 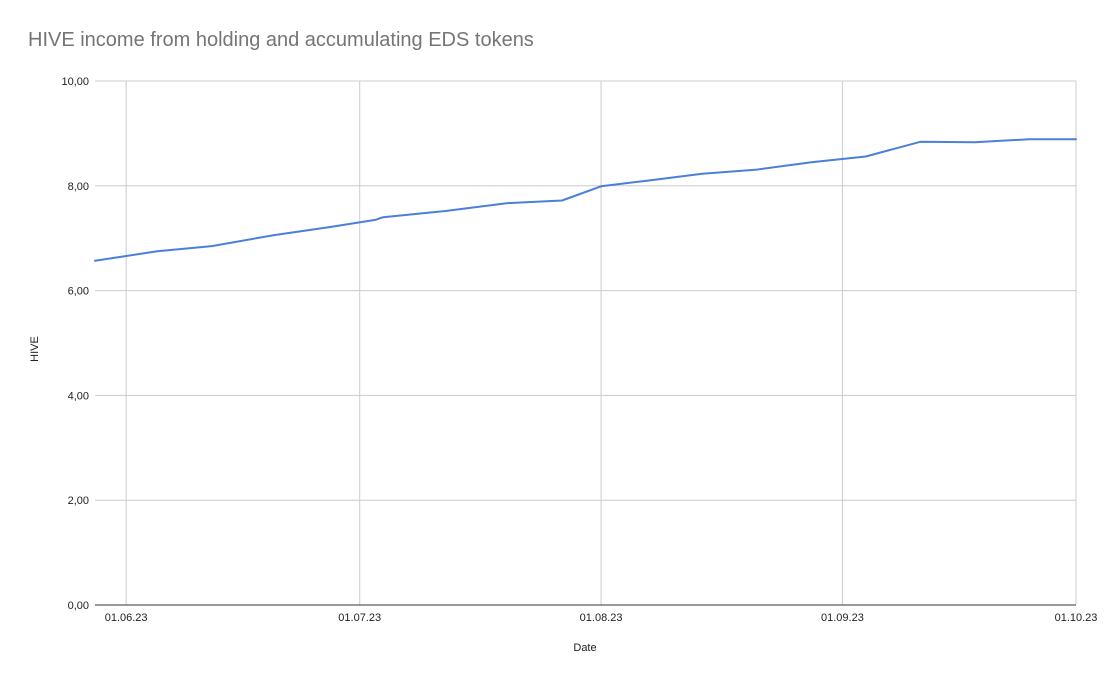 I want to click on x-tick-label: 01.08.23, so click(x=601, y=618).